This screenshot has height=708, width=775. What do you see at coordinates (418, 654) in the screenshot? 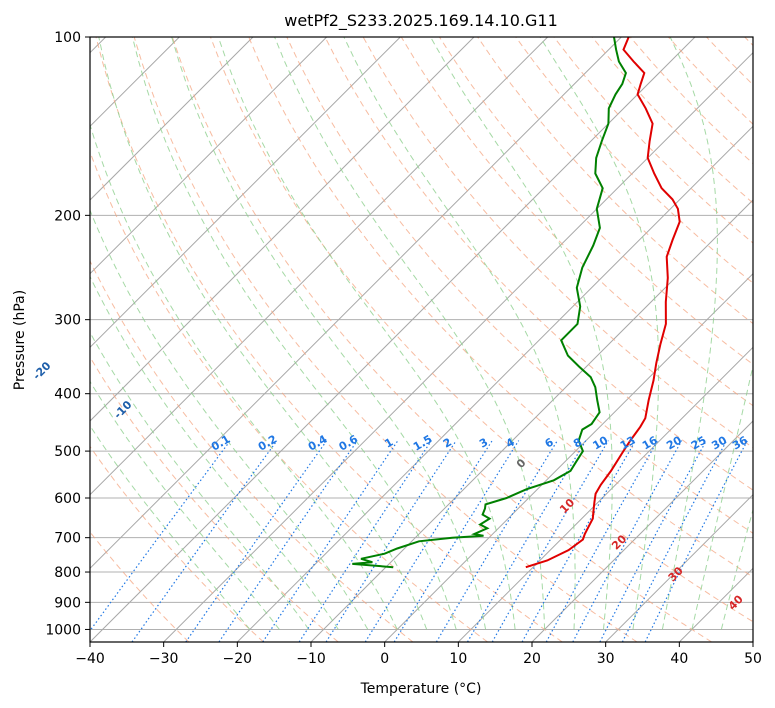
I see `x-axis-ticks: −40 −30 −20 −10 0 10 20 30 40 50` at bounding box center [418, 654].